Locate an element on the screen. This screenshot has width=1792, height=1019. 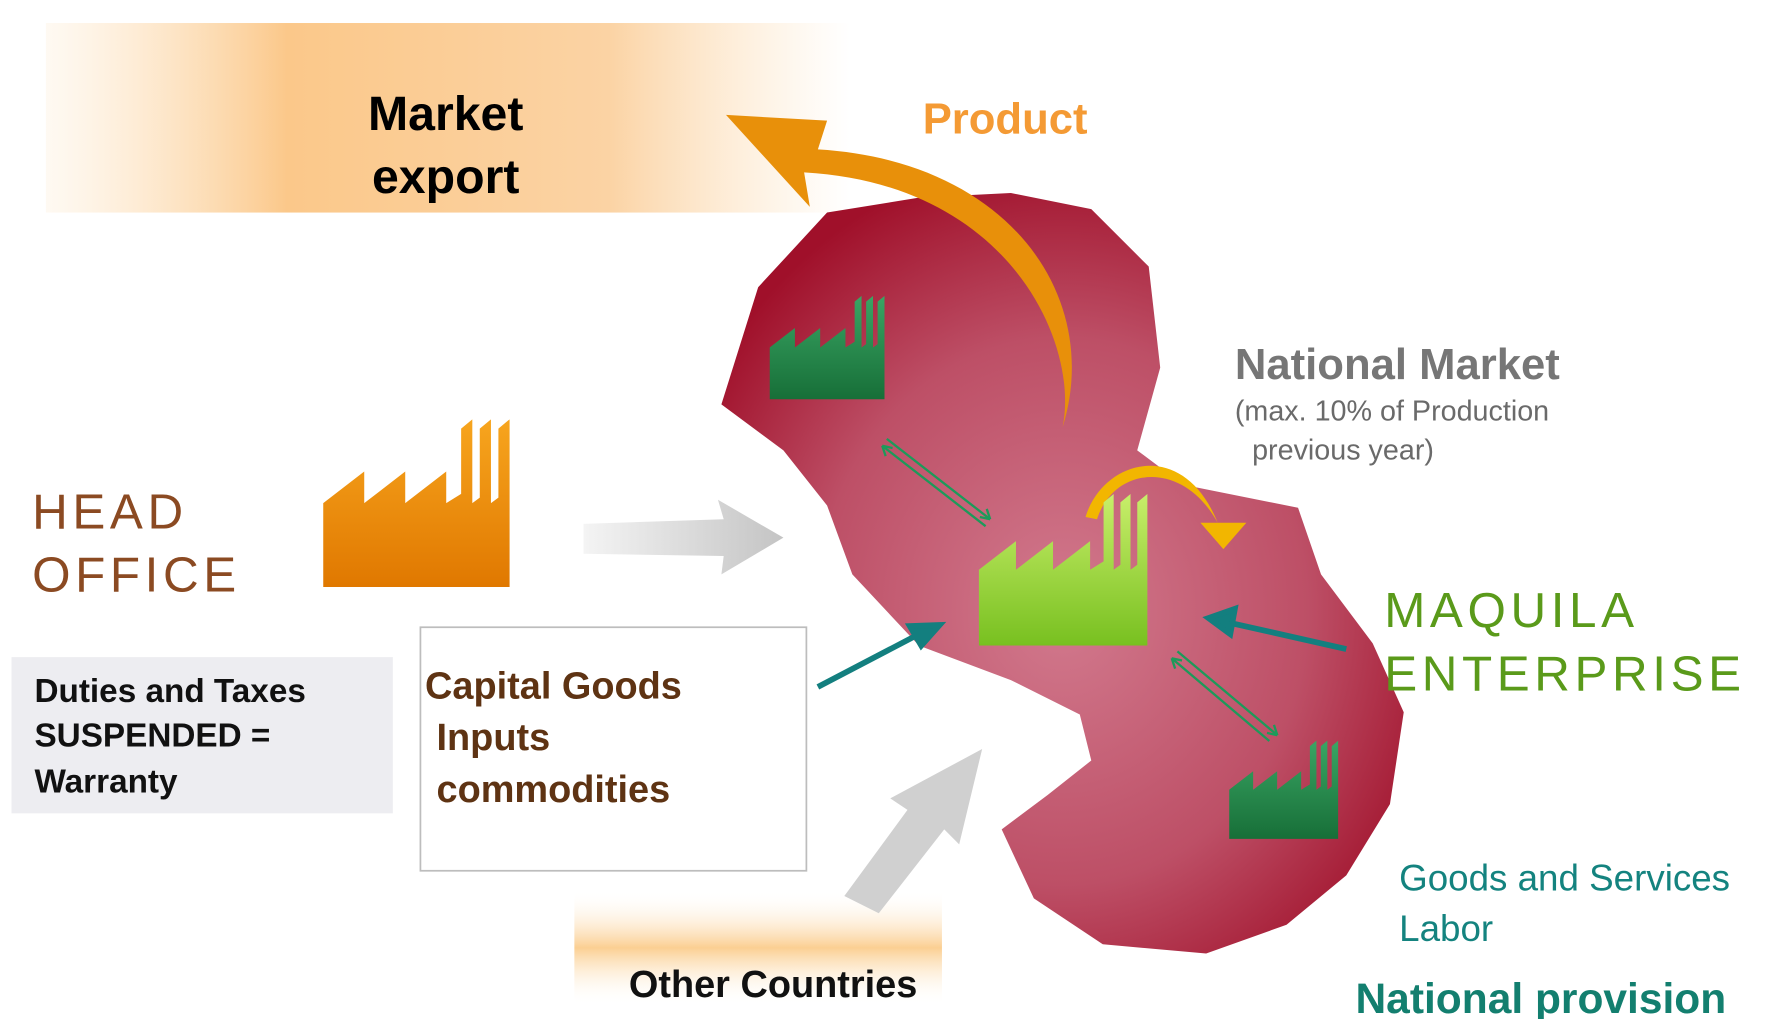
label: OFFICE is located at coordinates (136, 575).